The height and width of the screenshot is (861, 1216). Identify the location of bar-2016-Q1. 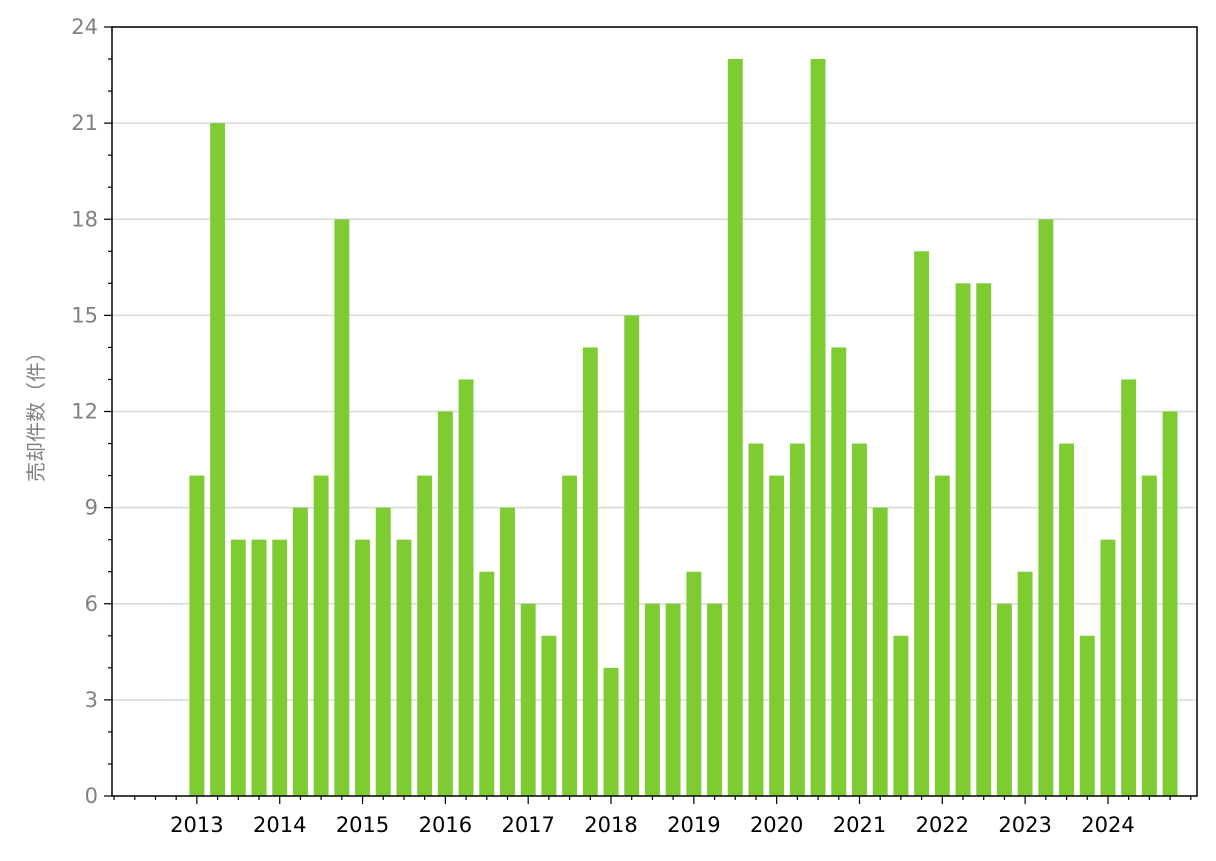
(445, 603).